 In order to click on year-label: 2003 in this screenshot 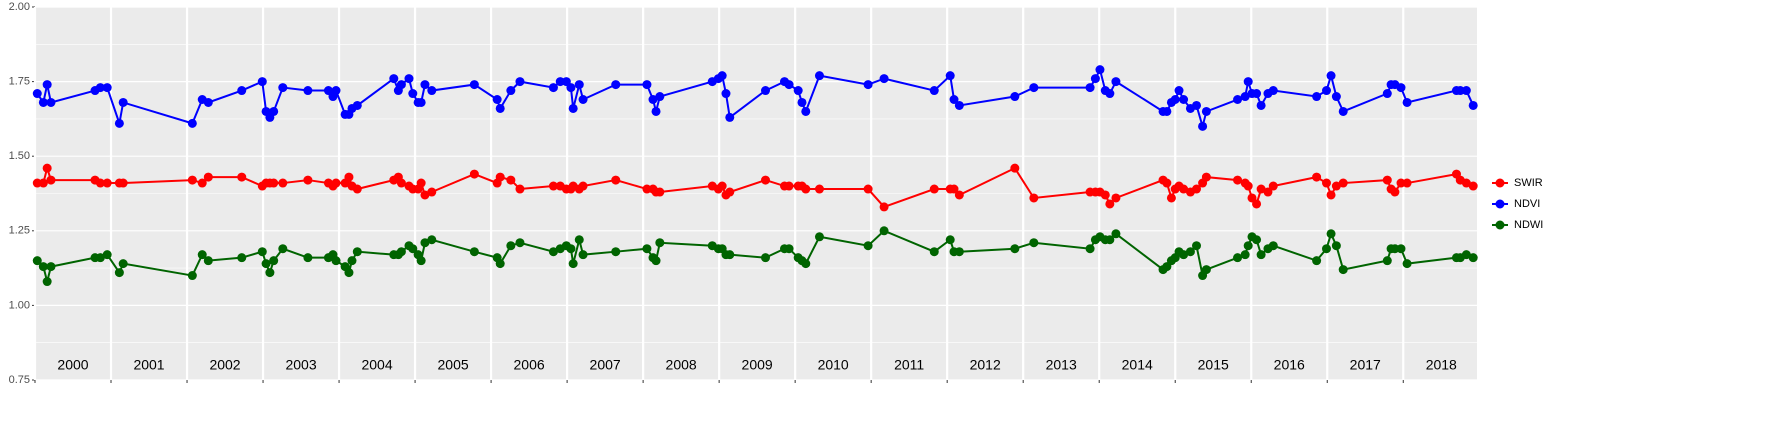, I will do `click(300, 365)`.